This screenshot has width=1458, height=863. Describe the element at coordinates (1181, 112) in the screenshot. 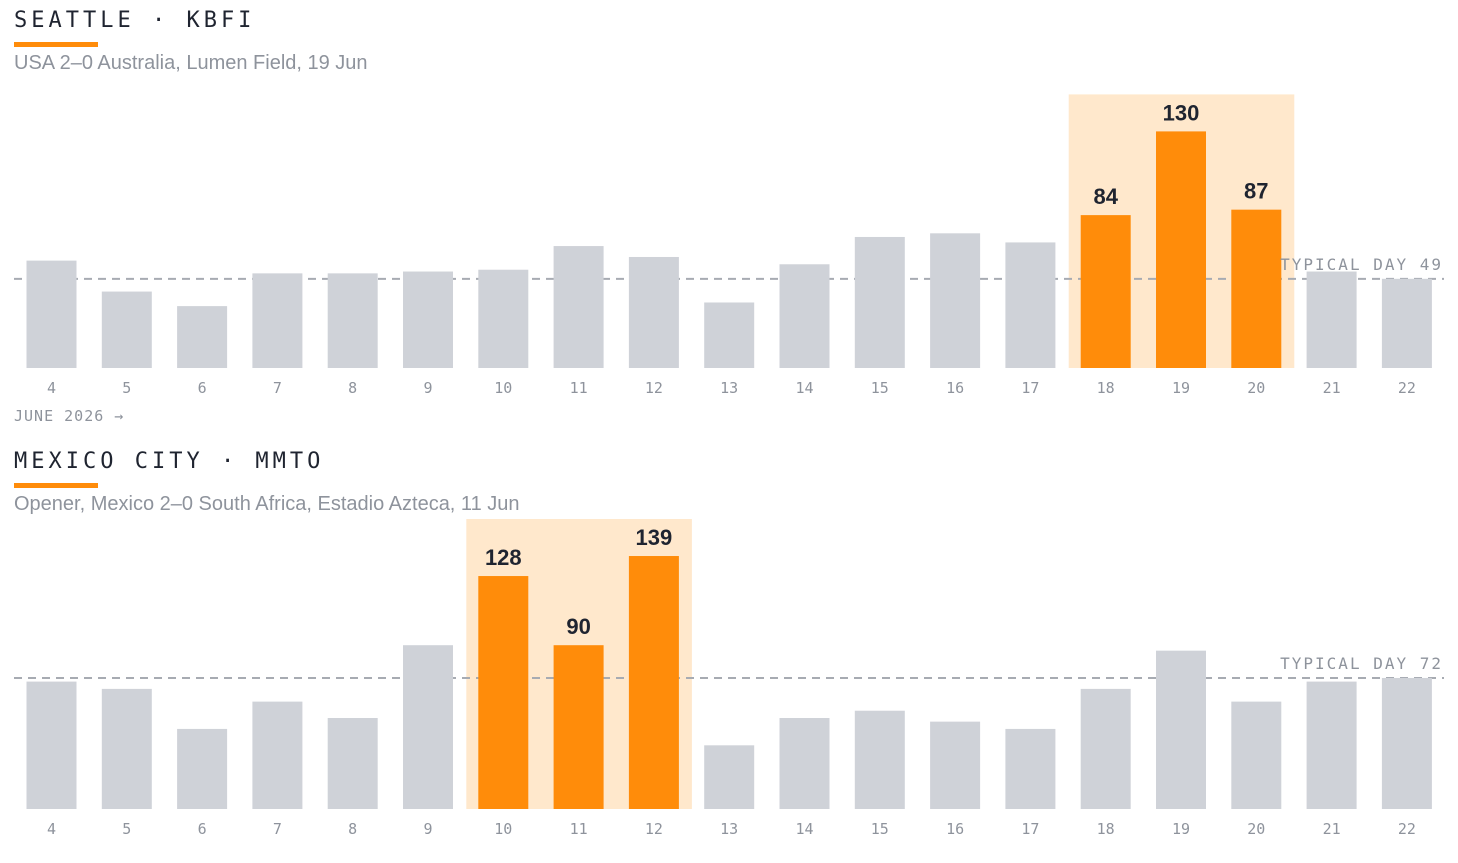

I see `data-label: 130` at that location.